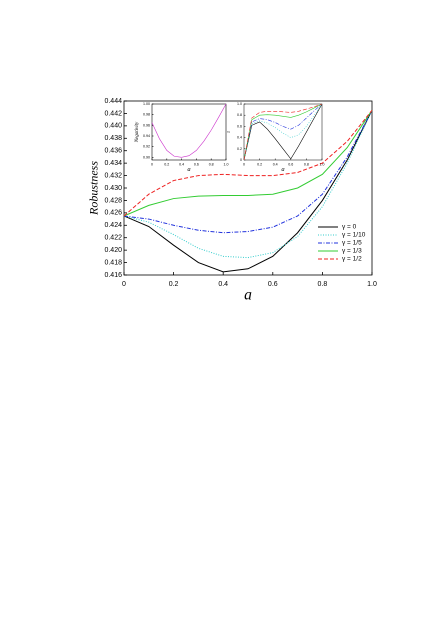  I want to click on y-tick-label: 0.6, so click(239, 126).